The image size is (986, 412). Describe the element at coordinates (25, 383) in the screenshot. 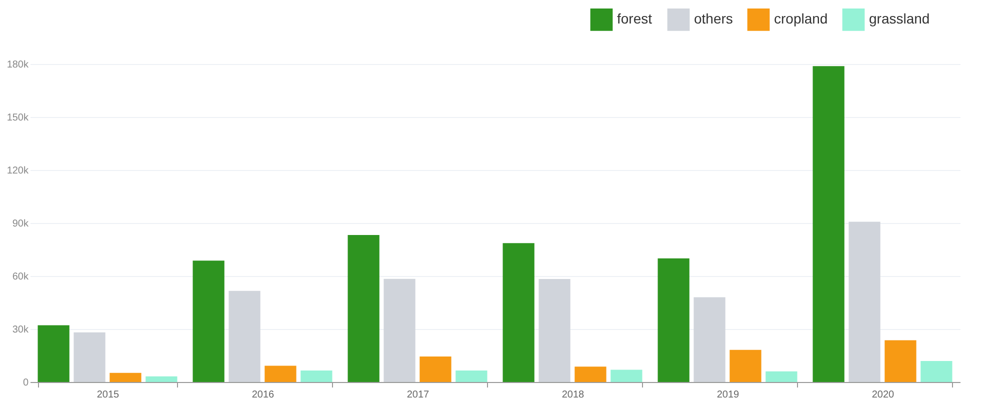

I see `y-tick-label: 0` at that location.